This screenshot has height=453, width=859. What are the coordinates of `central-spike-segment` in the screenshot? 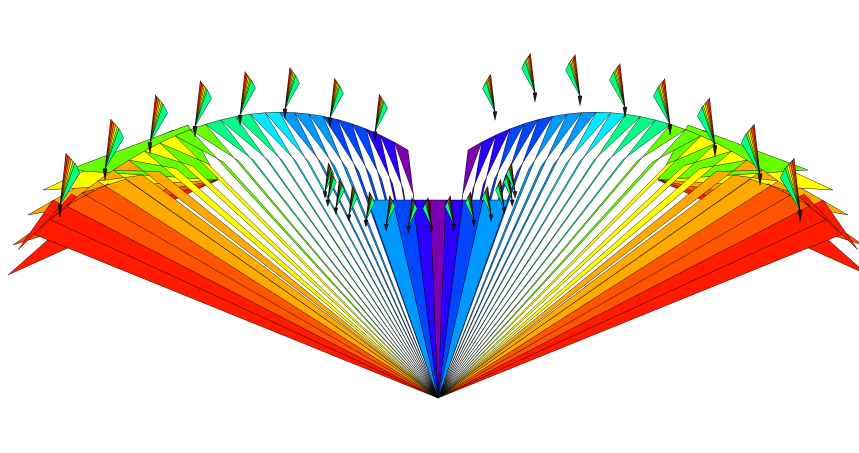 It's located at (473, 299).